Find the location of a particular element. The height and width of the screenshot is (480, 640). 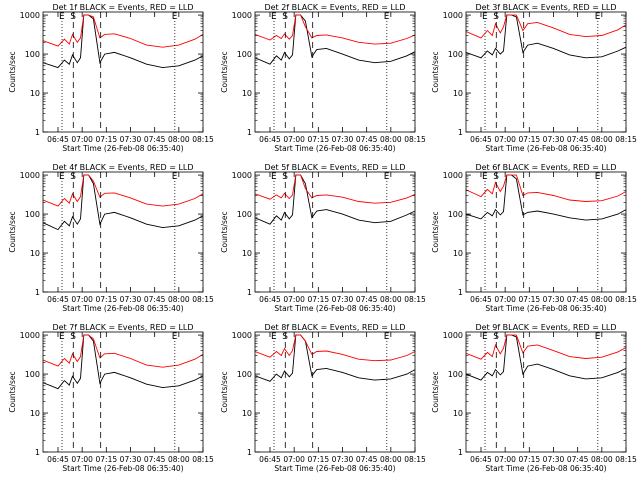

panel-title: Det 8f BLACK = Events, RED = LLD is located at coordinates (334, 327).